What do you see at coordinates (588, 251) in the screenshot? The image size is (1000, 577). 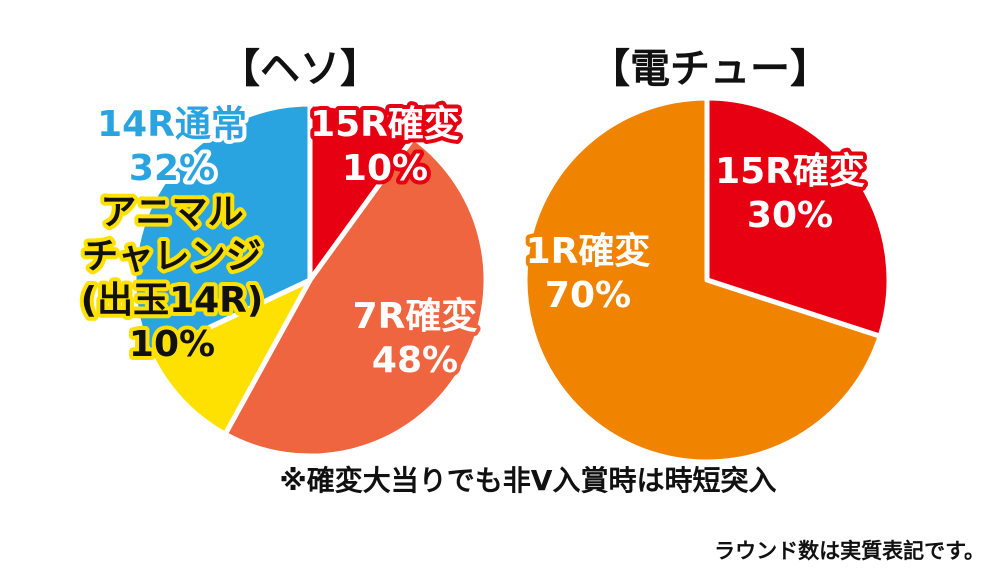 I see `pie-denchu-slice-1-label: 1R確変` at bounding box center [588, 251].